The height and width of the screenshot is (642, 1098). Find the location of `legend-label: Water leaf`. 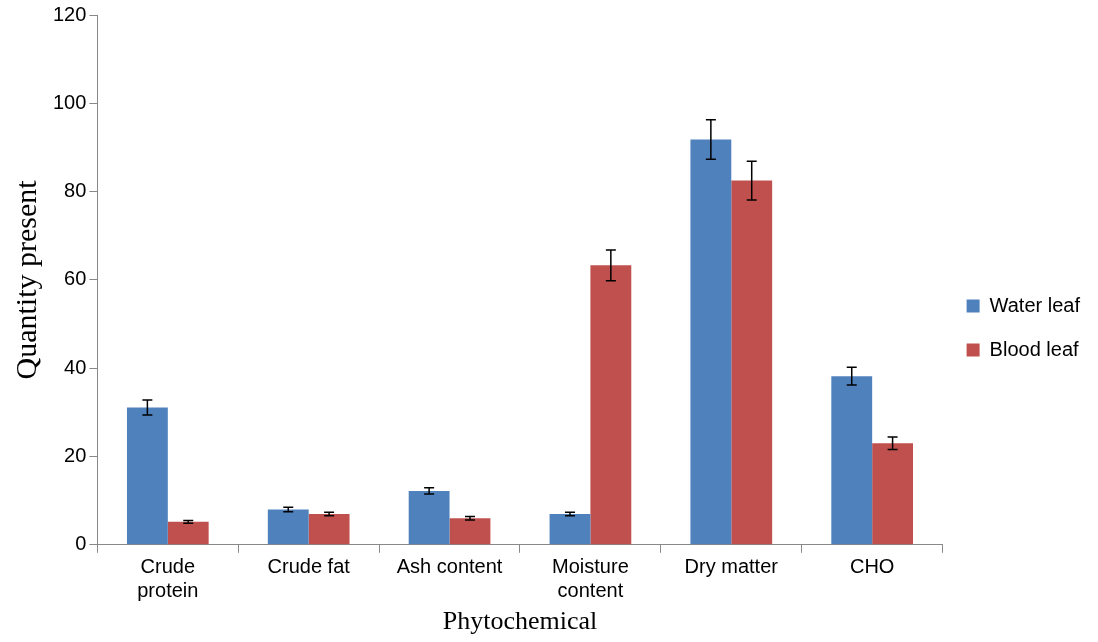

legend-label: Water leaf is located at coordinates (1035, 304).